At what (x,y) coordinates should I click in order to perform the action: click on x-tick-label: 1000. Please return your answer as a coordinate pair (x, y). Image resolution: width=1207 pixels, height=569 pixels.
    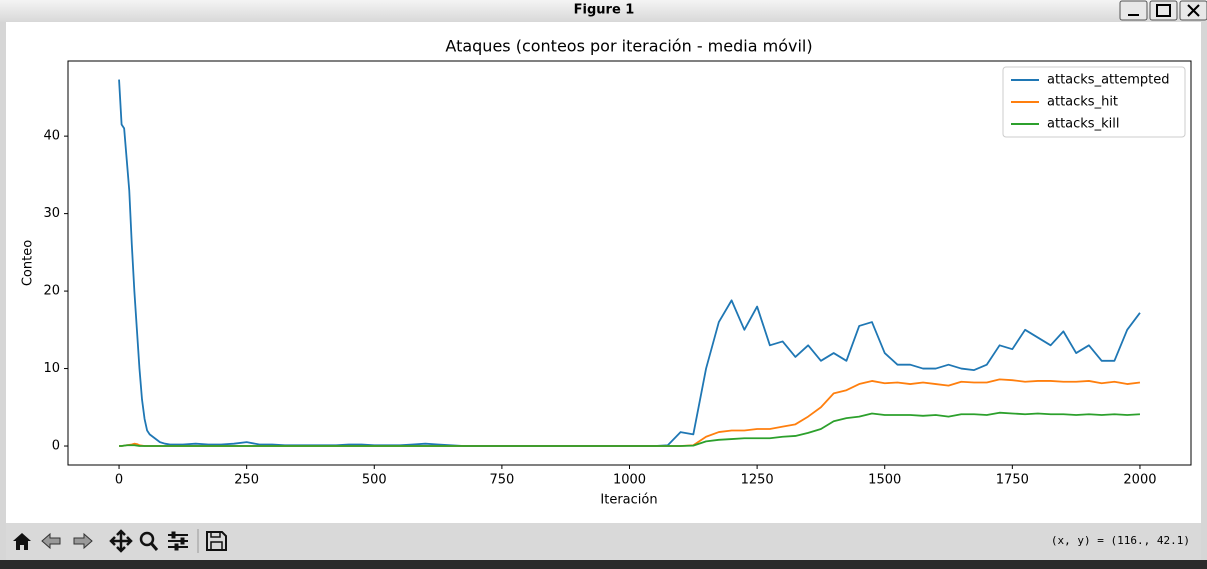
    Looking at the image, I should click on (629, 480).